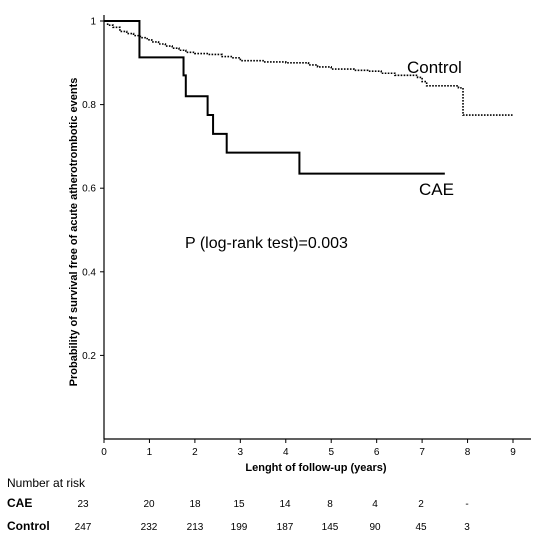  I want to click on risk-table-header: Number at risk, so click(46, 483).